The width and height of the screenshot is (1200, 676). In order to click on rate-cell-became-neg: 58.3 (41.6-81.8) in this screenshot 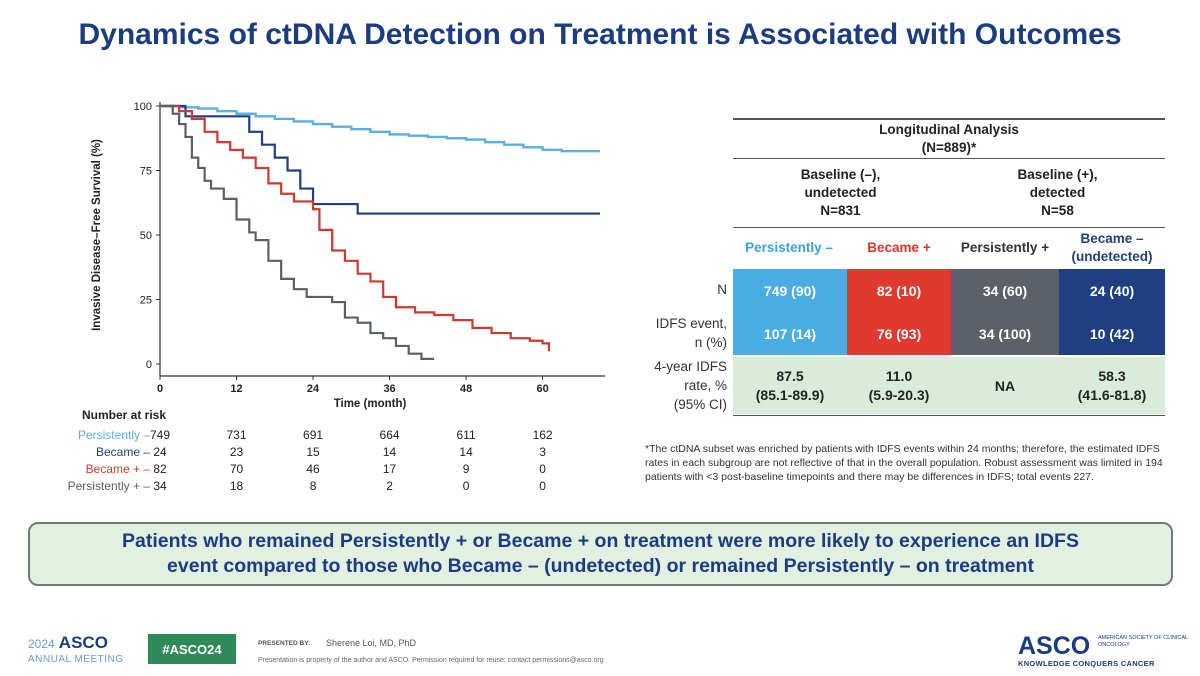, I will do `click(1112, 385)`.